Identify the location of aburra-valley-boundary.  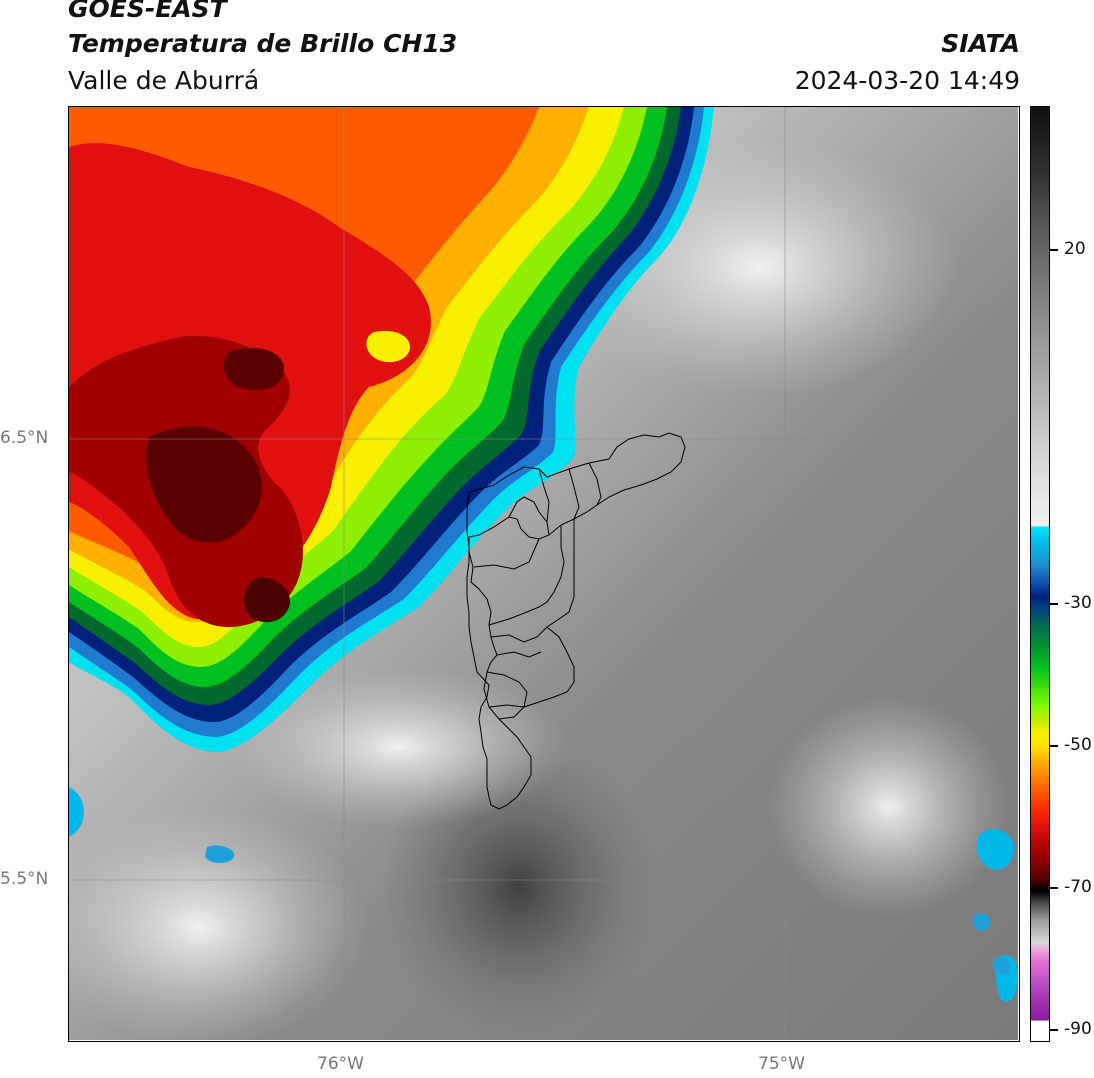
(576, 621).